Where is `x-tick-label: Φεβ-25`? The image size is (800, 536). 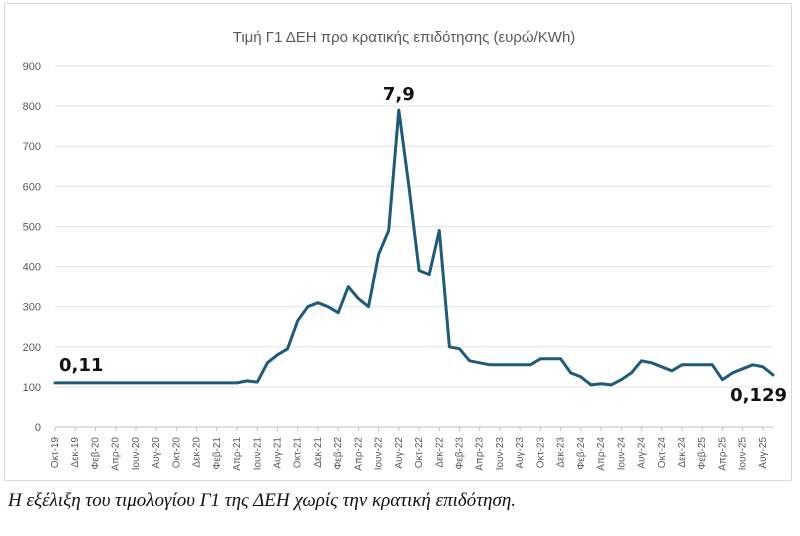
x-tick-label: Φεβ-25 is located at coordinates (702, 453).